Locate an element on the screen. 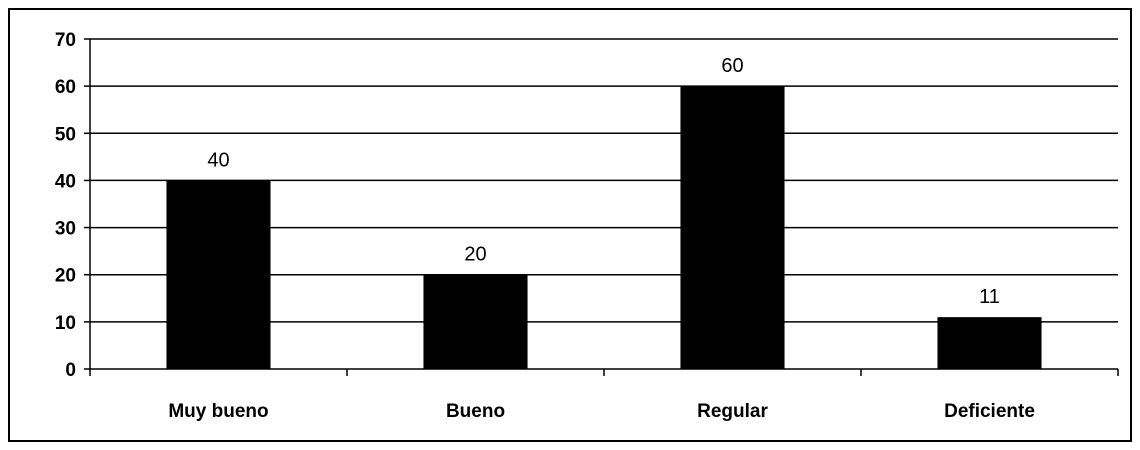  x-category-label: Bueno is located at coordinates (475, 411).